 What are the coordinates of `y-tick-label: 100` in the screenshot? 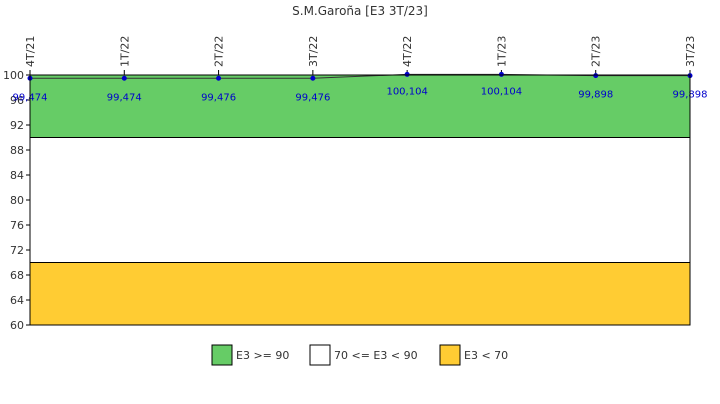 It's located at (13, 75).